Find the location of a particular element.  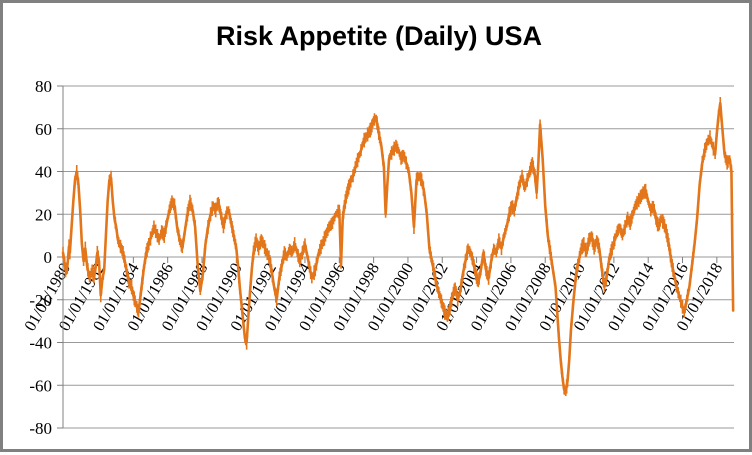

y-axis-tick-label: 60 is located at coordinates (43, 129).